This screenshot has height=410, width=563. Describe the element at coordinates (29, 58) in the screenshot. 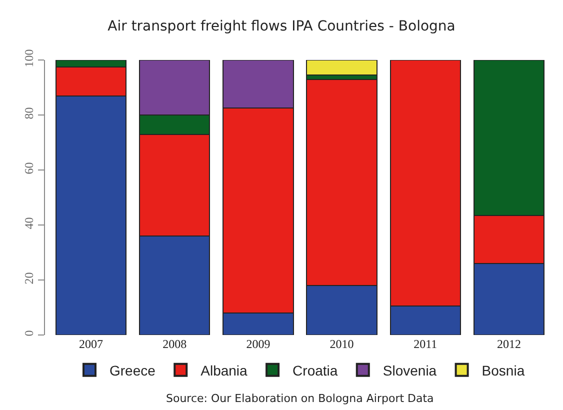

I see `y-tick-label: 100` at that location.